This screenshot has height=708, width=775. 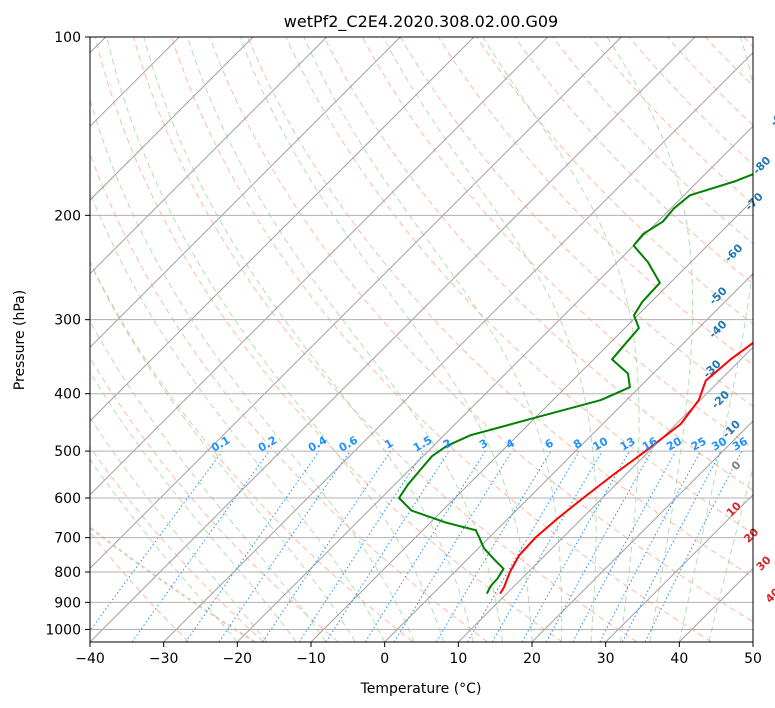 What do you see at coordinates (67, 321) in the screenshot?
I see `y-tick-label: 300` at bounding box center [67, 321].